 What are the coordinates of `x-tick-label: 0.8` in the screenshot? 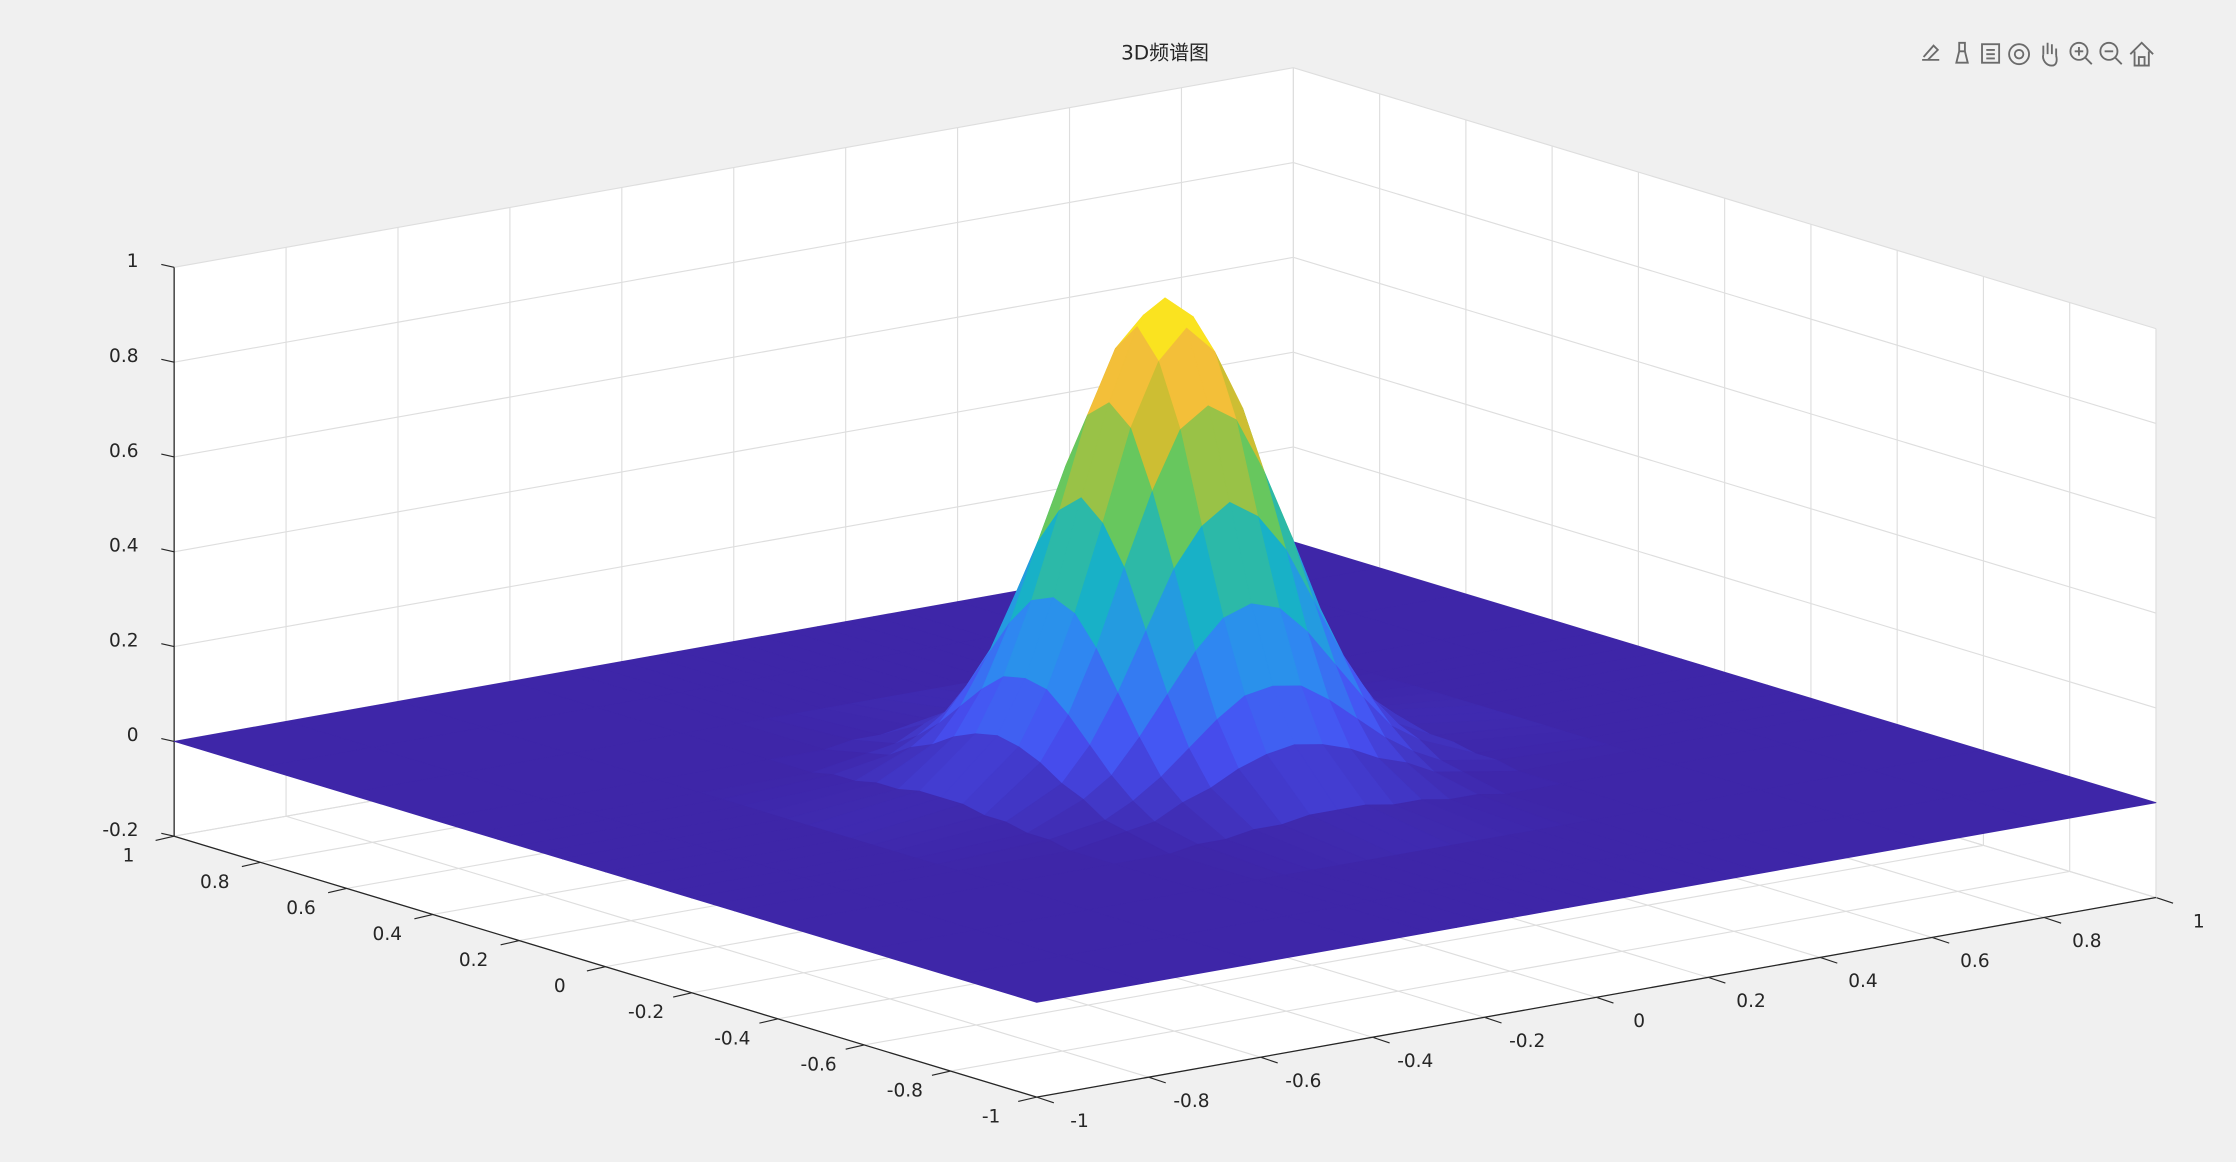 It's located at (2086, 941).